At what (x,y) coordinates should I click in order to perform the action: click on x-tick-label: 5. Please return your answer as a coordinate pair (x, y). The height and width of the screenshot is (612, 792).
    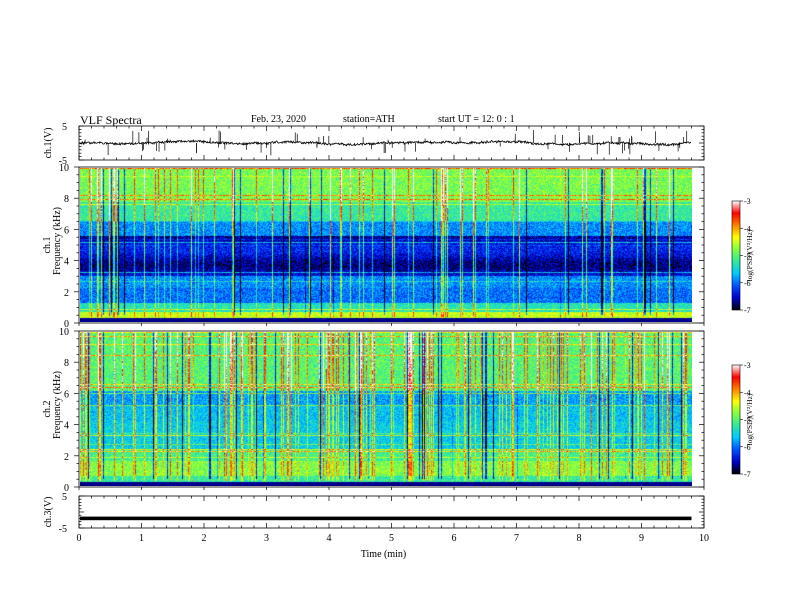
    Looking at the image, I should click on (391, 538).